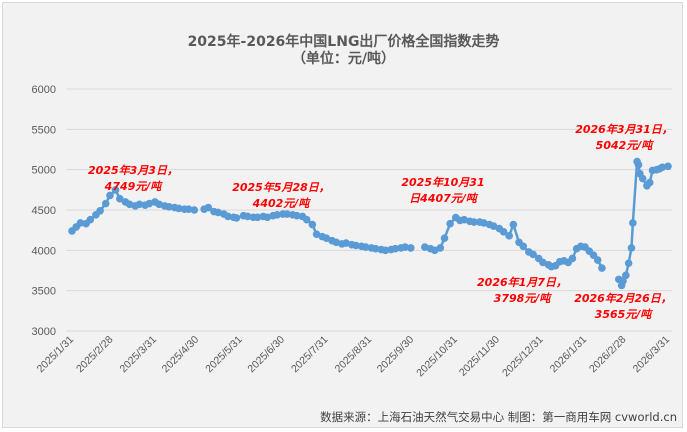  Describe the element at coordinates (181, 355) in the screenshot. I see `x-tick-label: 2025/4/30` at that location.